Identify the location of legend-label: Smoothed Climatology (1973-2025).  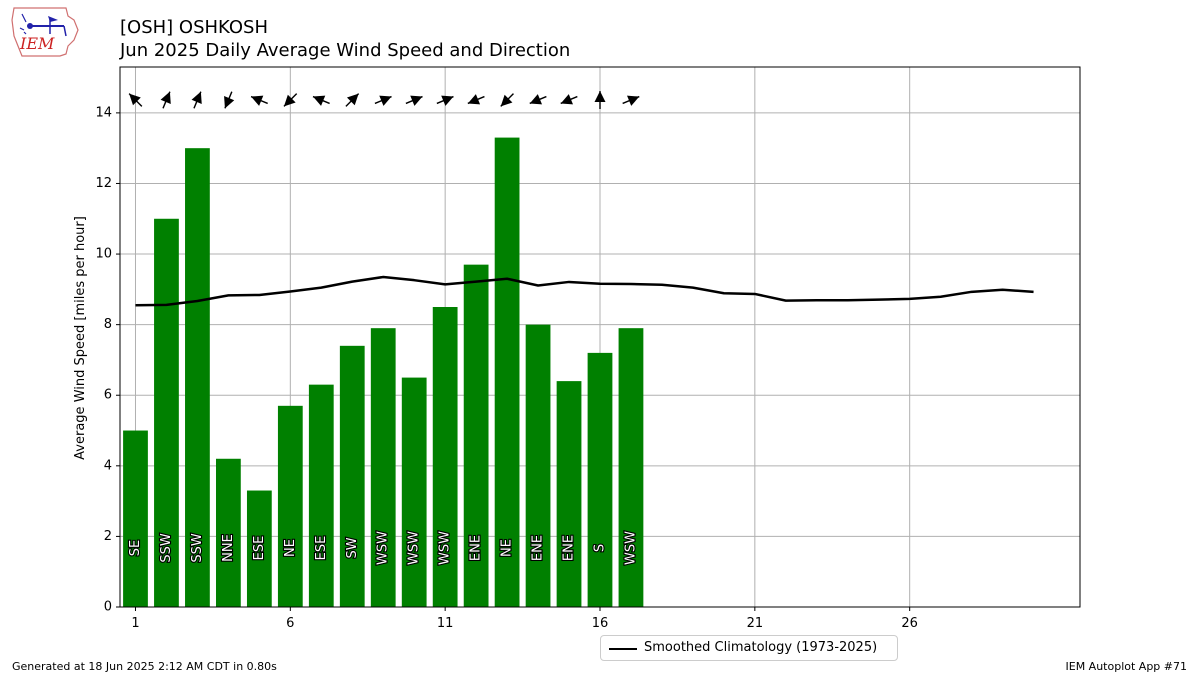
(761, 647).